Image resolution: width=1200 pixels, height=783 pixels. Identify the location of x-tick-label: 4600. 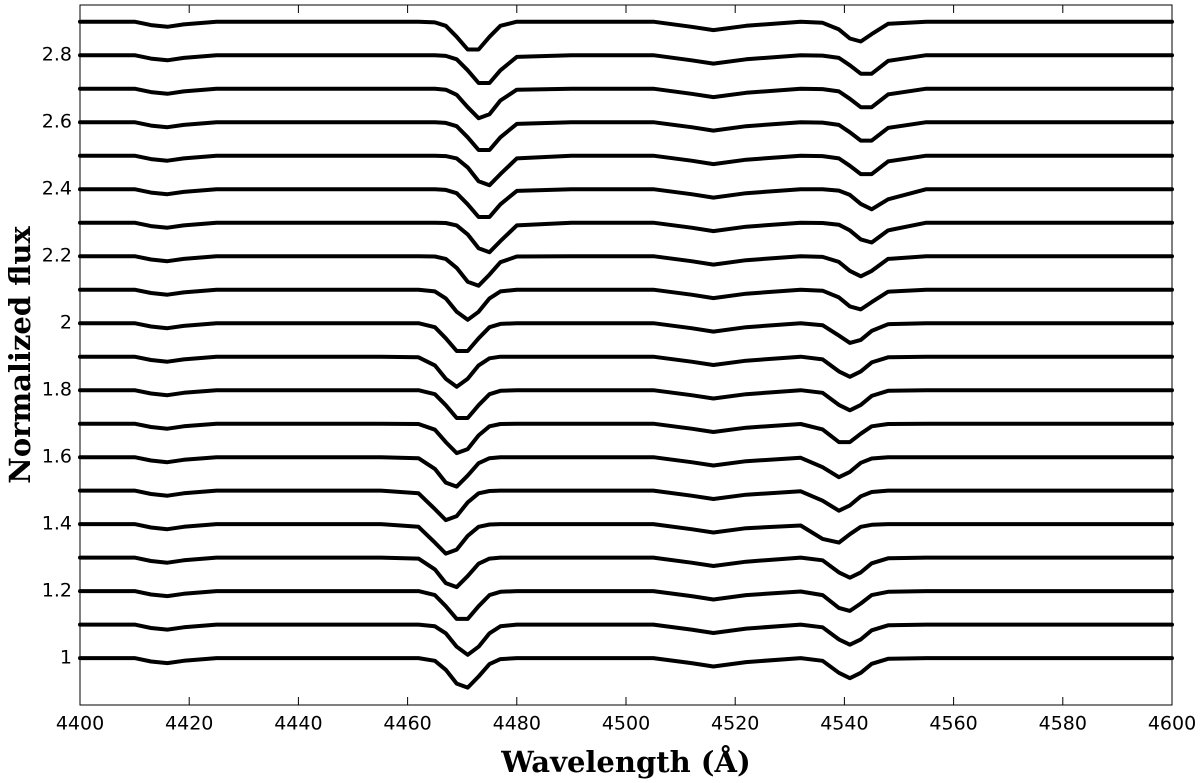
(1172, 724).